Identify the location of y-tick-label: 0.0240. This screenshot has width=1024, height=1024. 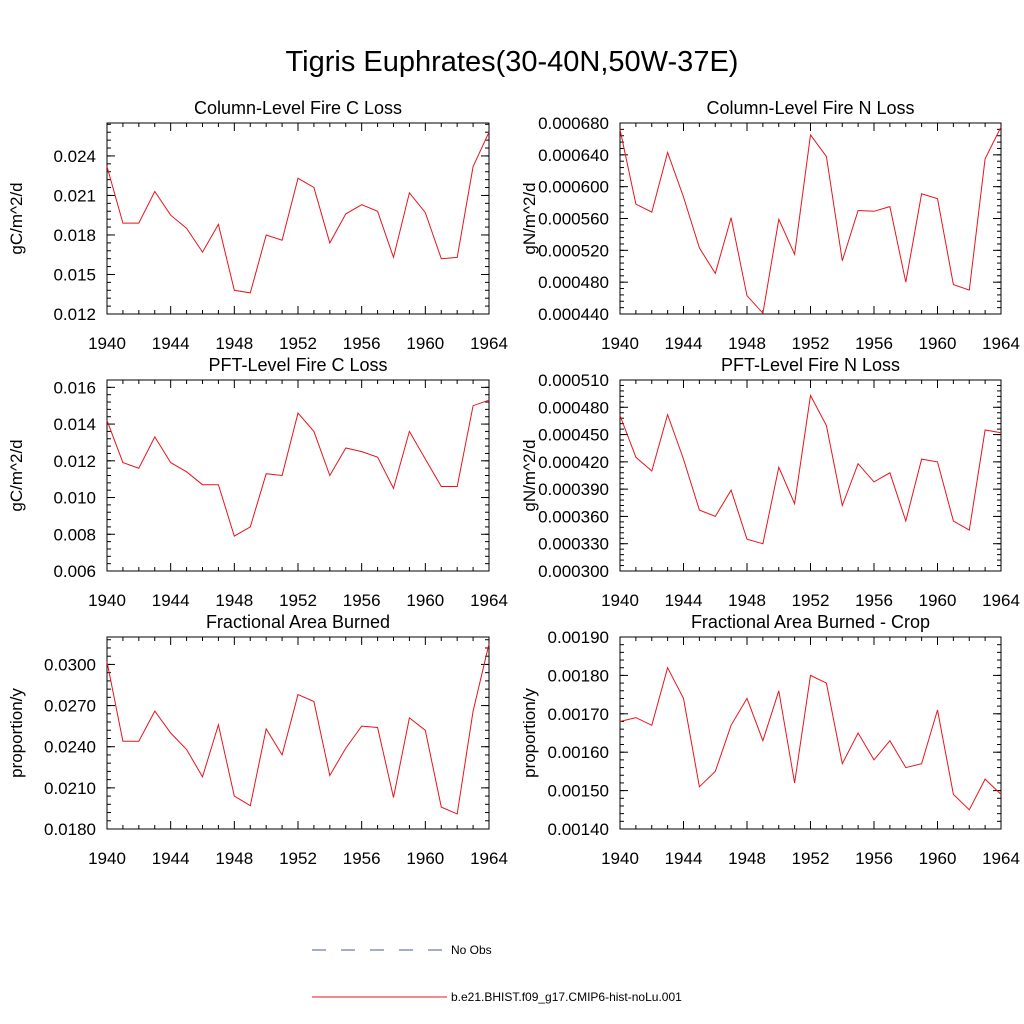
(70, 747).